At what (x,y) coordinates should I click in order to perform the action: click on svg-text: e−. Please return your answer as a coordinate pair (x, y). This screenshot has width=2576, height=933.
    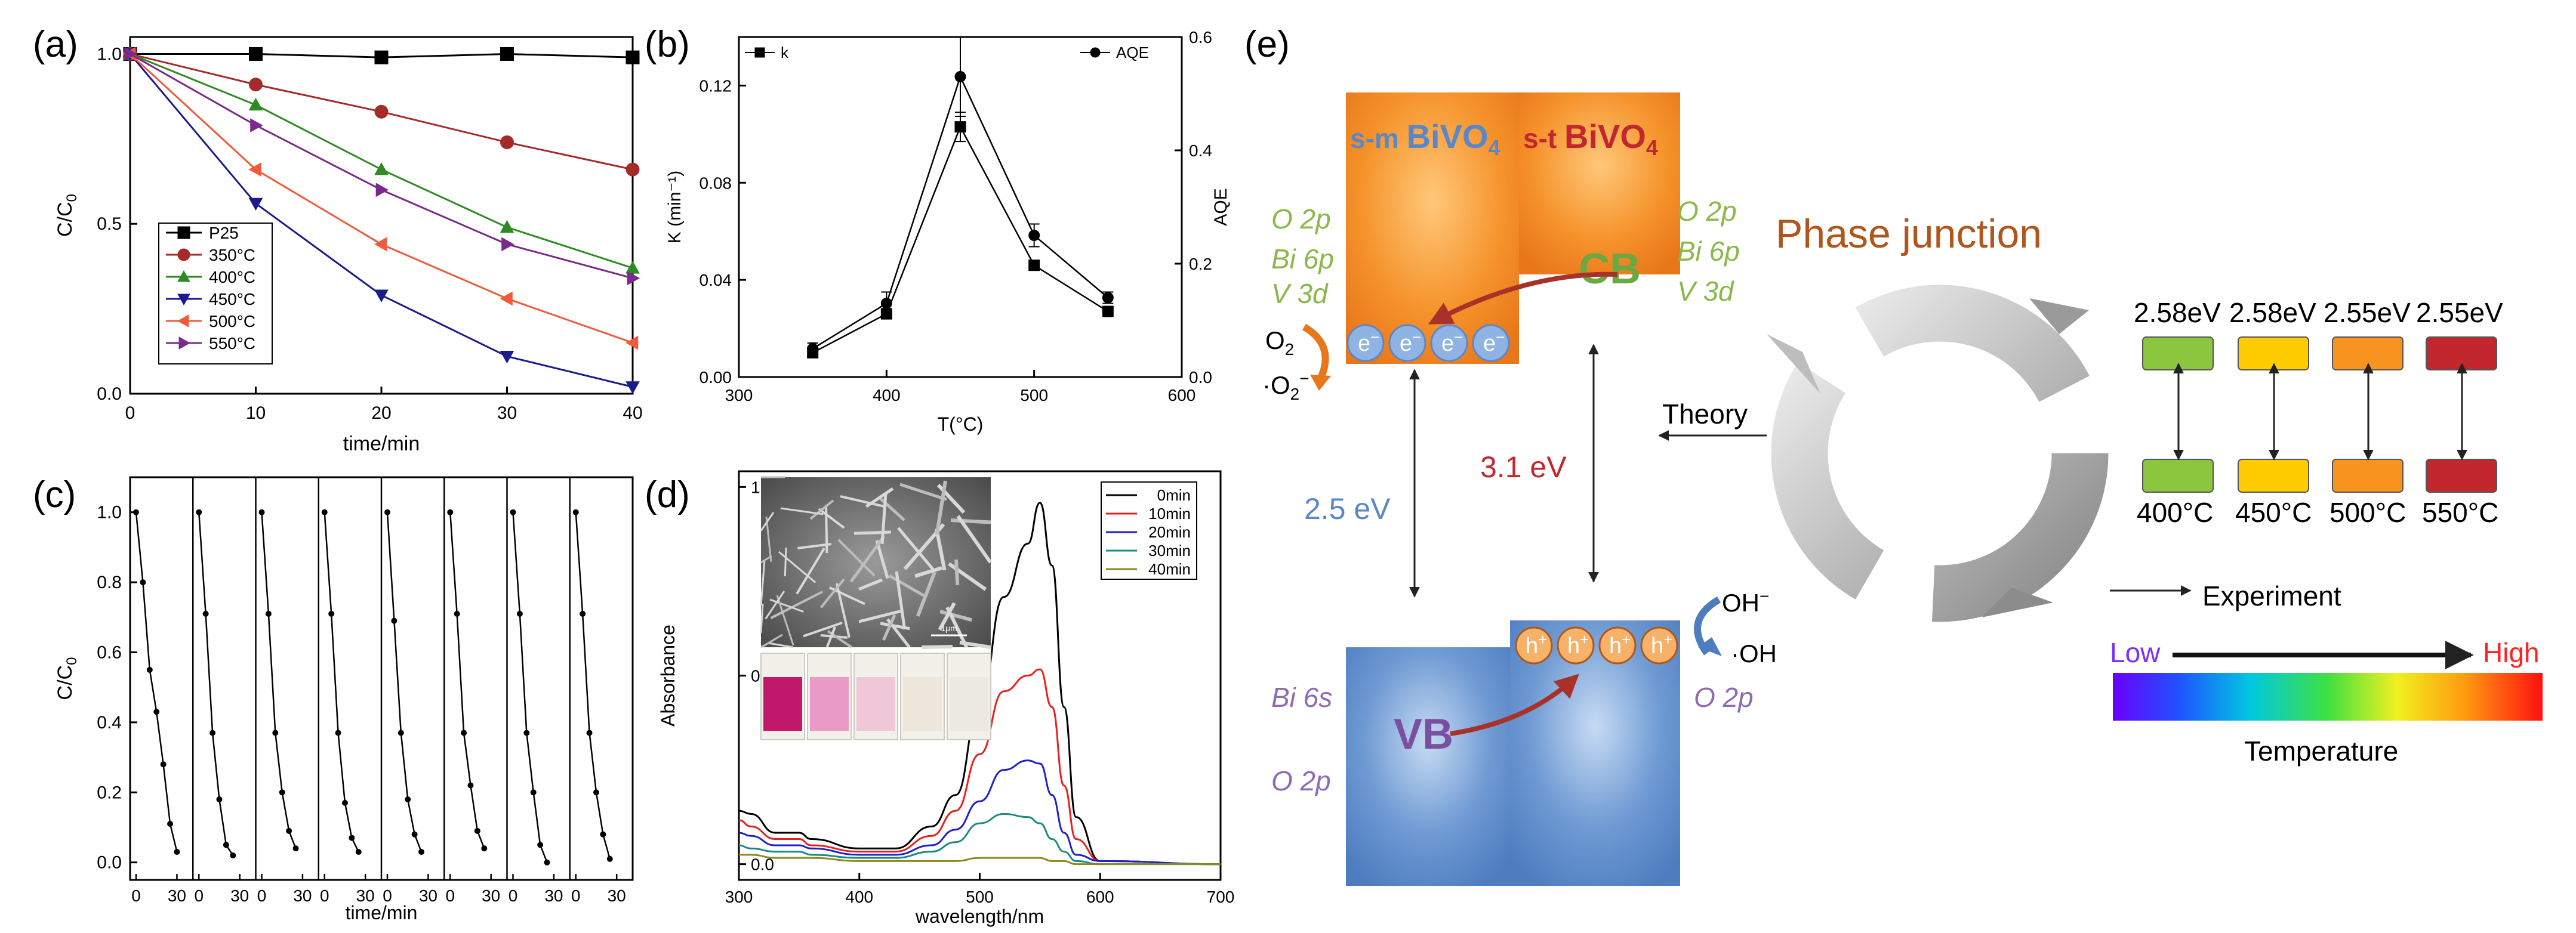
    Looking at the image, I should click on (1410, 342).